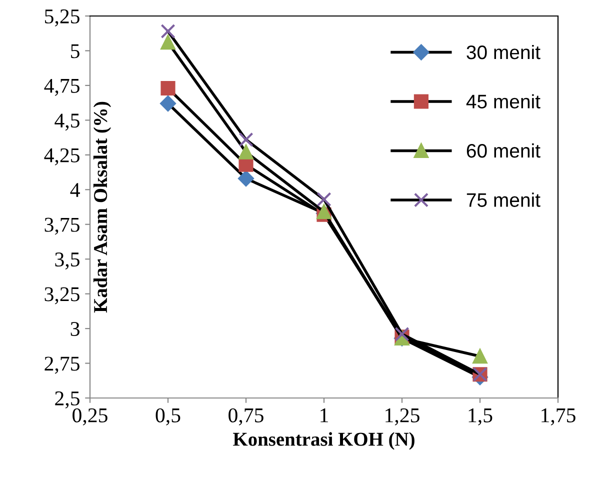 The height and width of the screenshot is (490, 589). Describe the element at coordinates (503, 150) in the screenshot. I see `legend-label: 60 menit` at that location.